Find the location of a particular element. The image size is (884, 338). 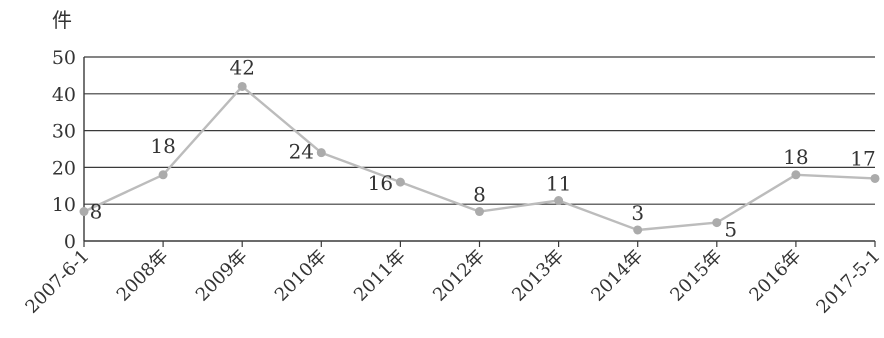

x-tick-label: 2012年 is located at coordinates (459, 276).